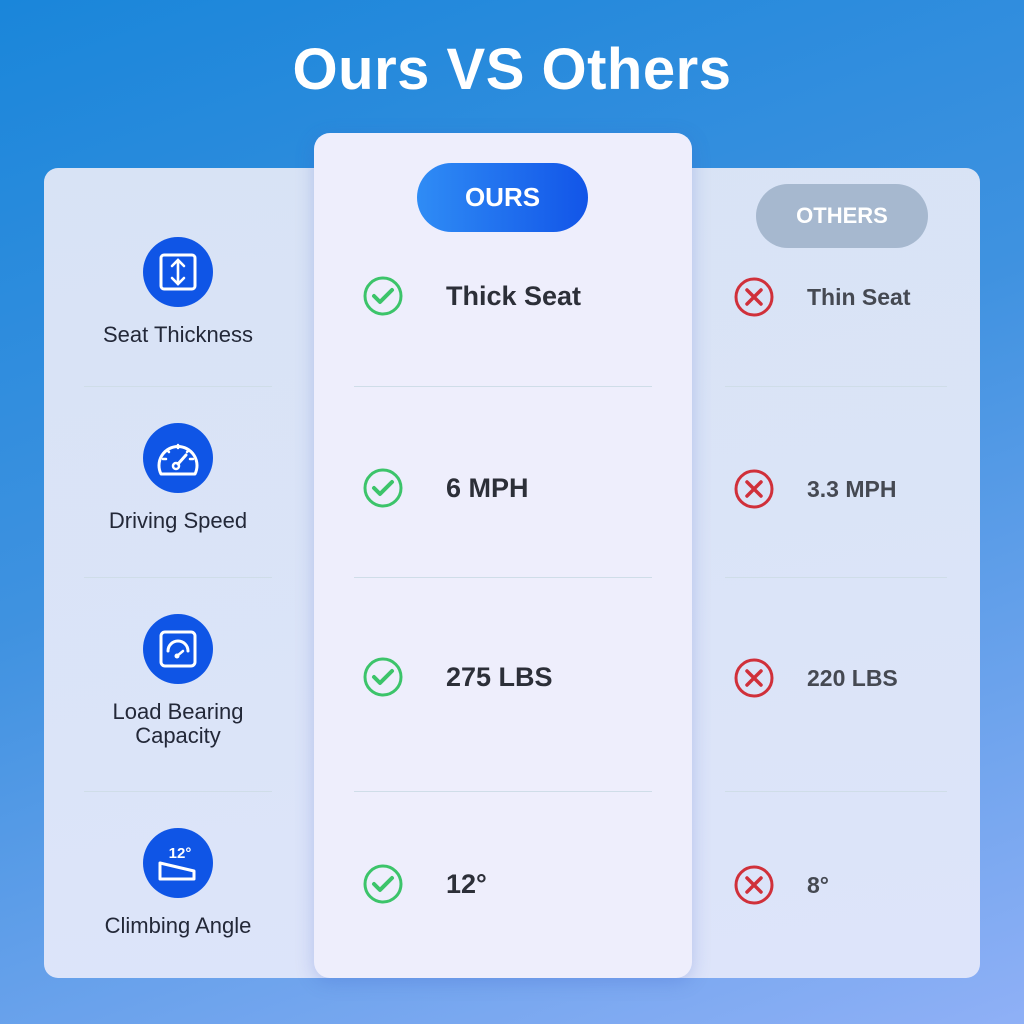 The width and height of the screenshot is (1024, 1024). Describe the element at coordinates (177, 334) in the screenshot. I see `feature-label: Seat Thickness` at that location.